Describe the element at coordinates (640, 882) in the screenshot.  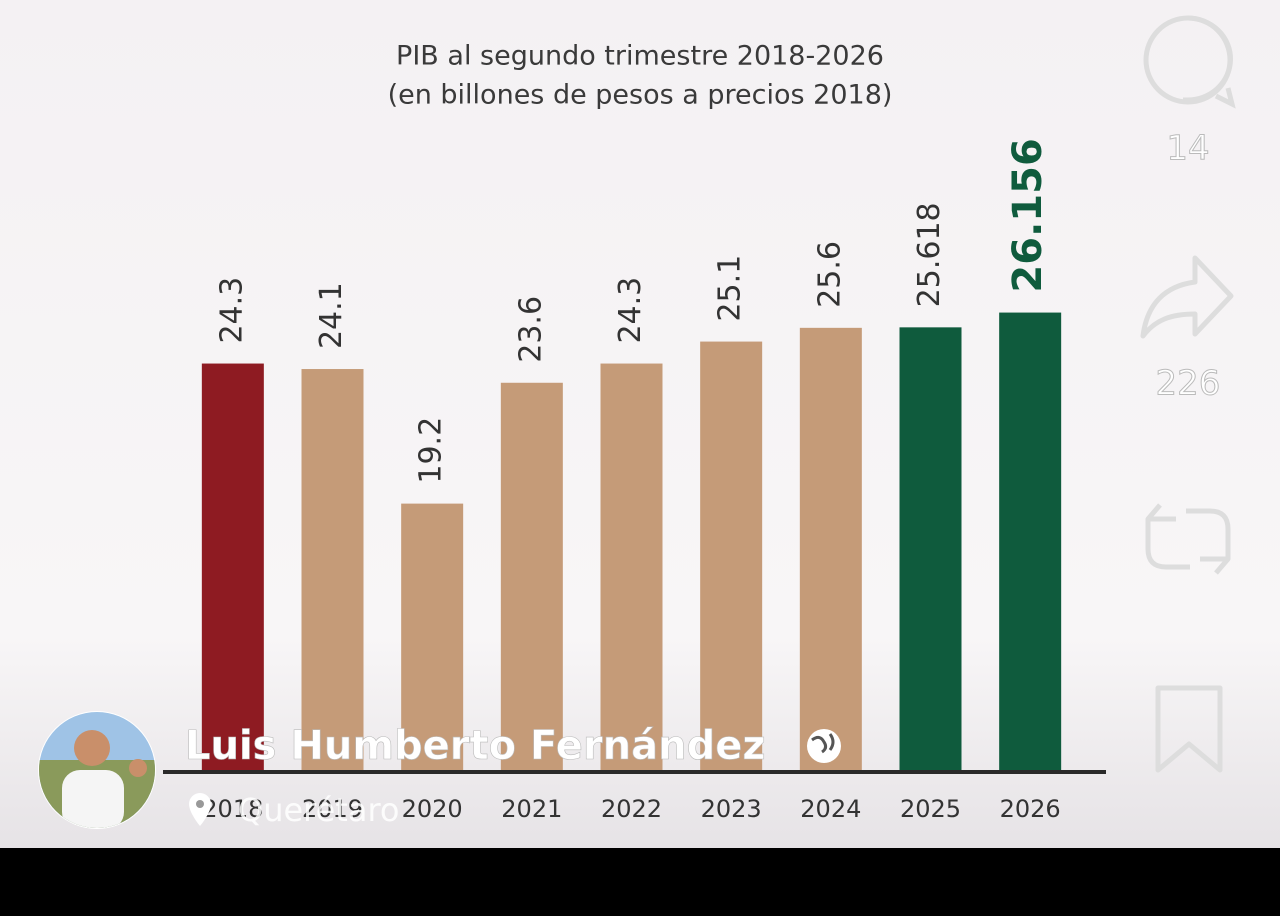
I see `bottom-bar` at that location.